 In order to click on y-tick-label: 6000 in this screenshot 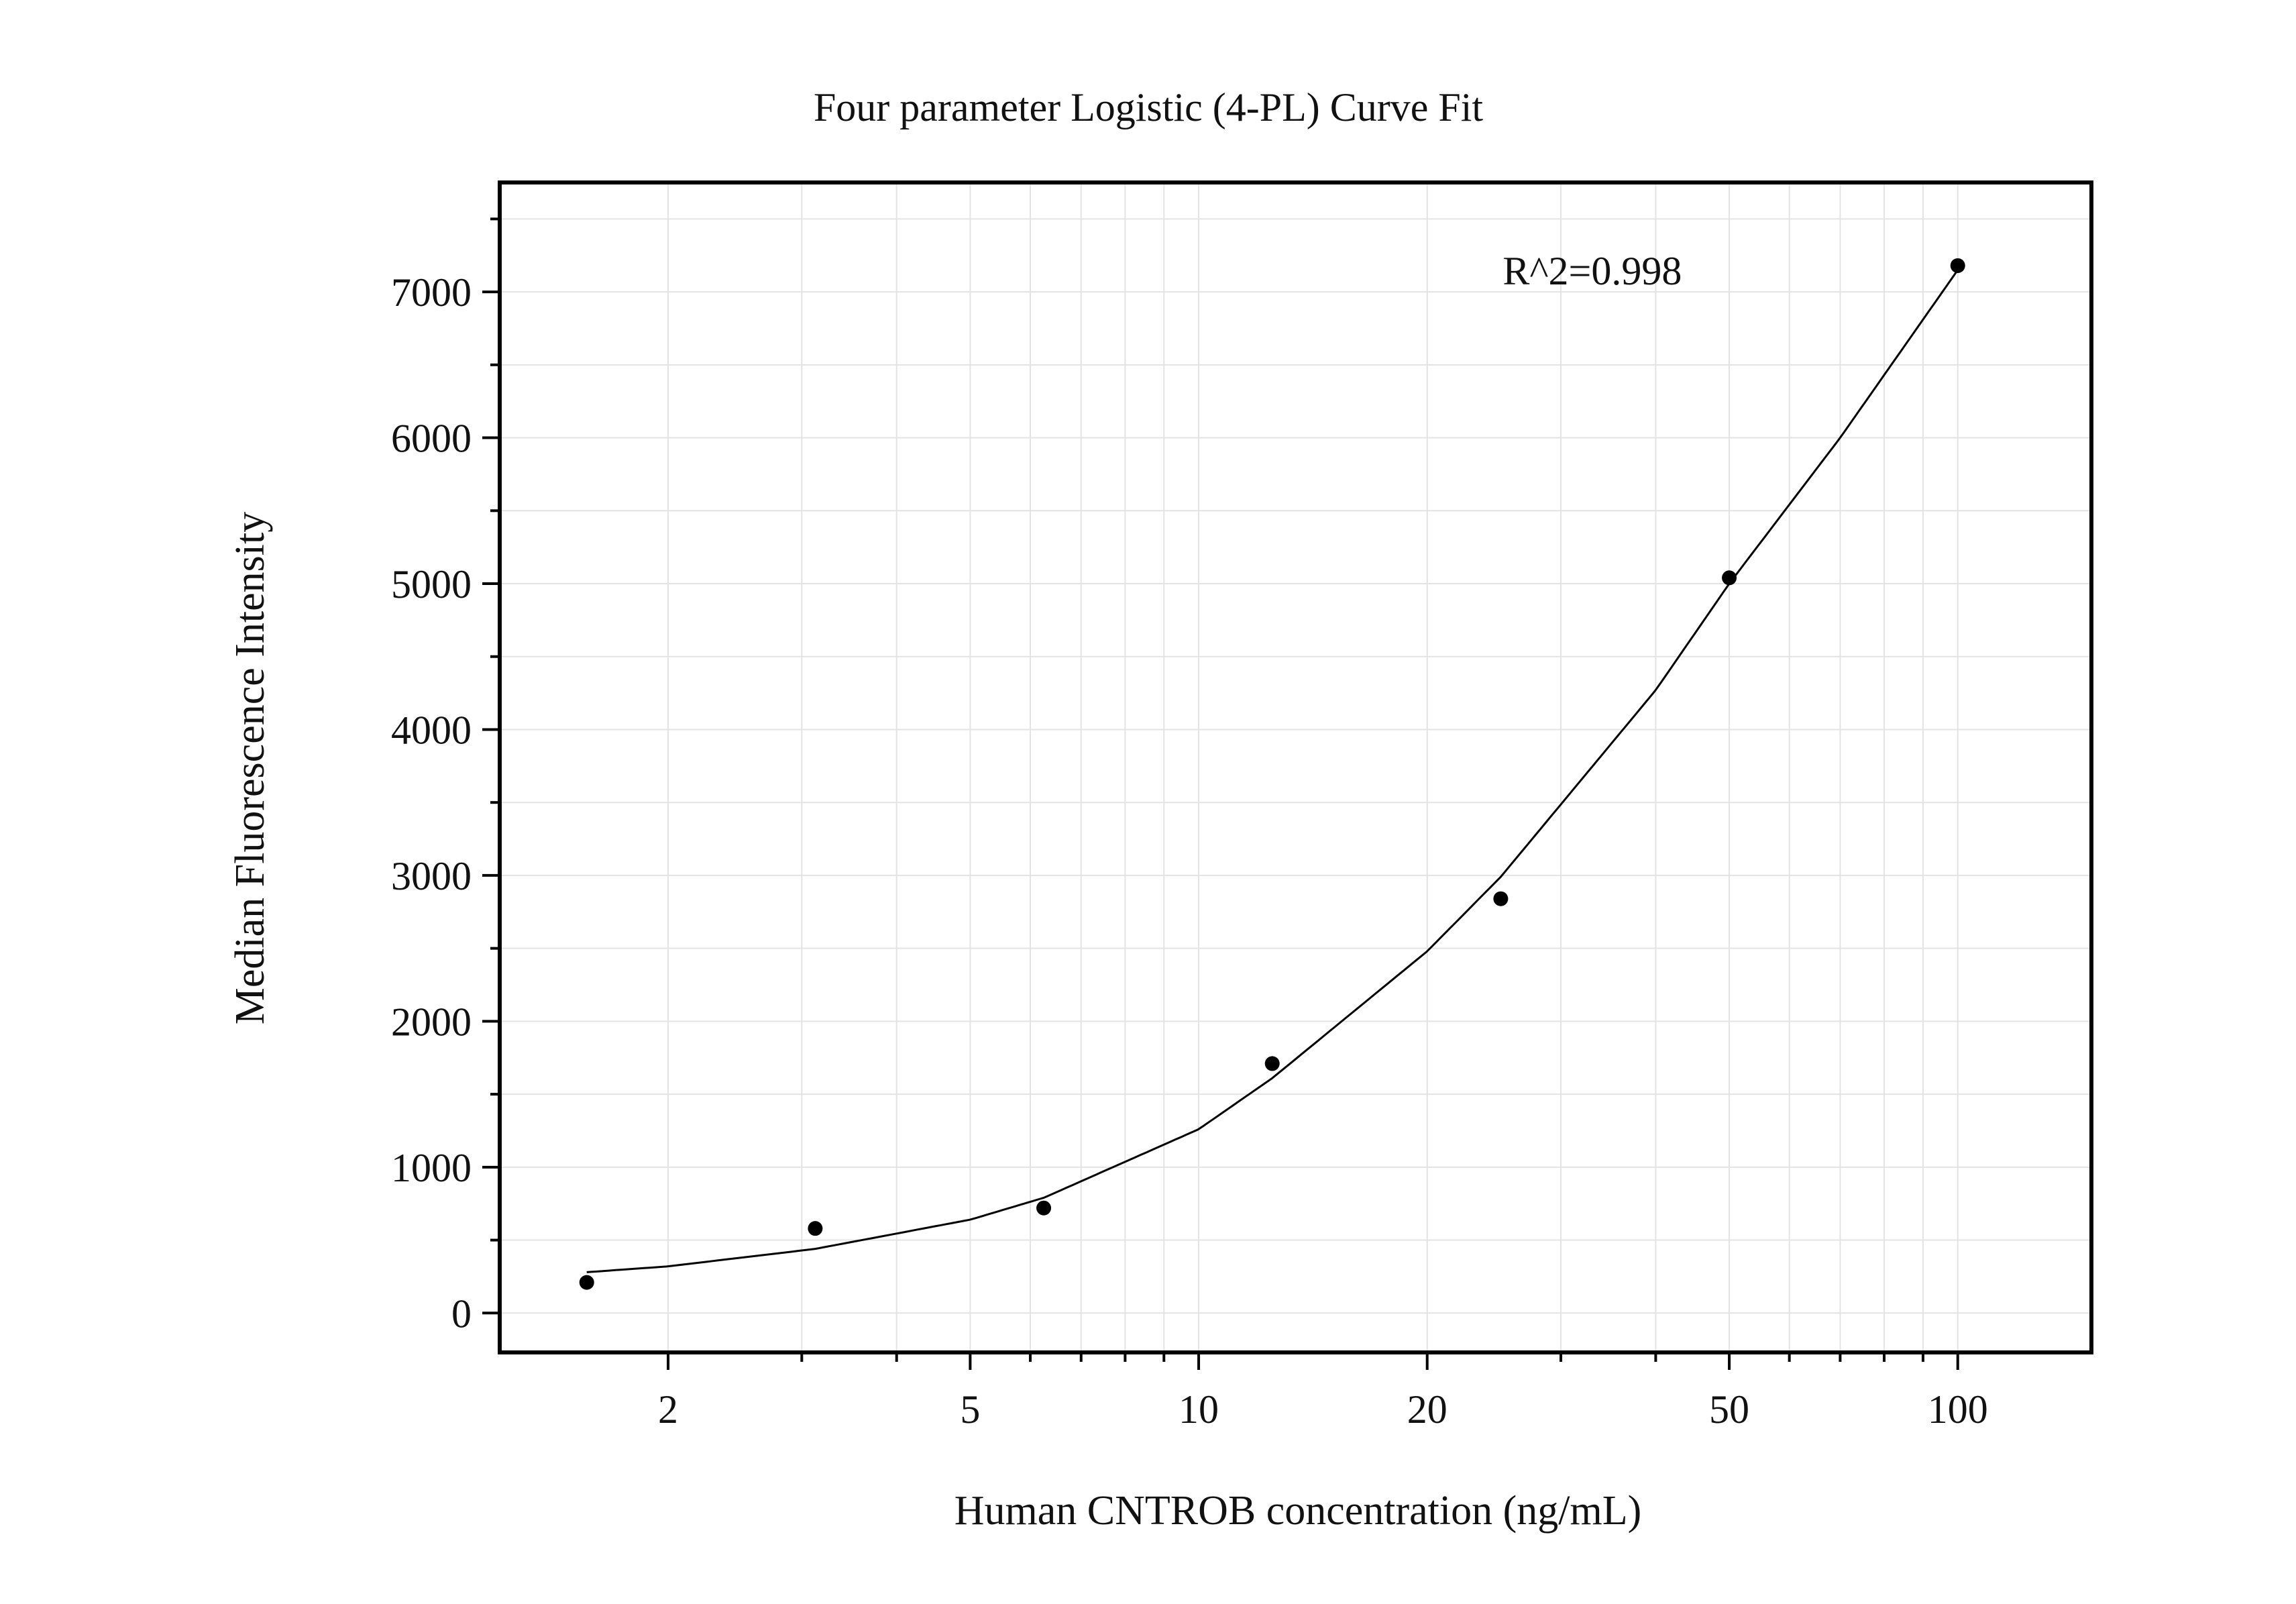, I will do `click(431, 439)`.